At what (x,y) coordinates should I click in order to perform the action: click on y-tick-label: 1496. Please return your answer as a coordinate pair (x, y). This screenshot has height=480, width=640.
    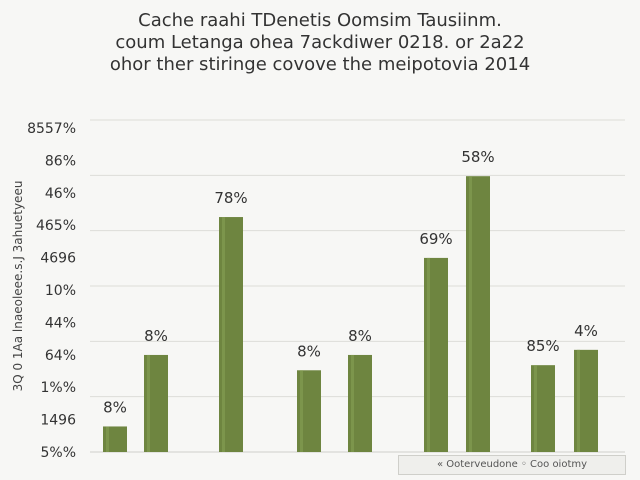
    Looking at the image, I should click on (58, 421).